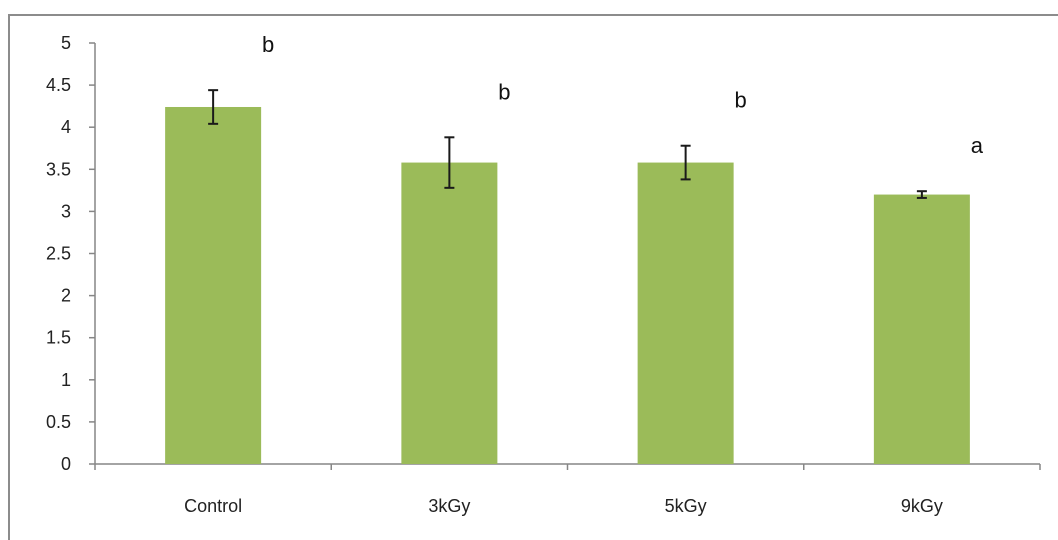 This screenshot has width=1058, height=540. Describe the element at coordinates (449, 313) in the screenshot. I see `bar-3kgy` at that location.